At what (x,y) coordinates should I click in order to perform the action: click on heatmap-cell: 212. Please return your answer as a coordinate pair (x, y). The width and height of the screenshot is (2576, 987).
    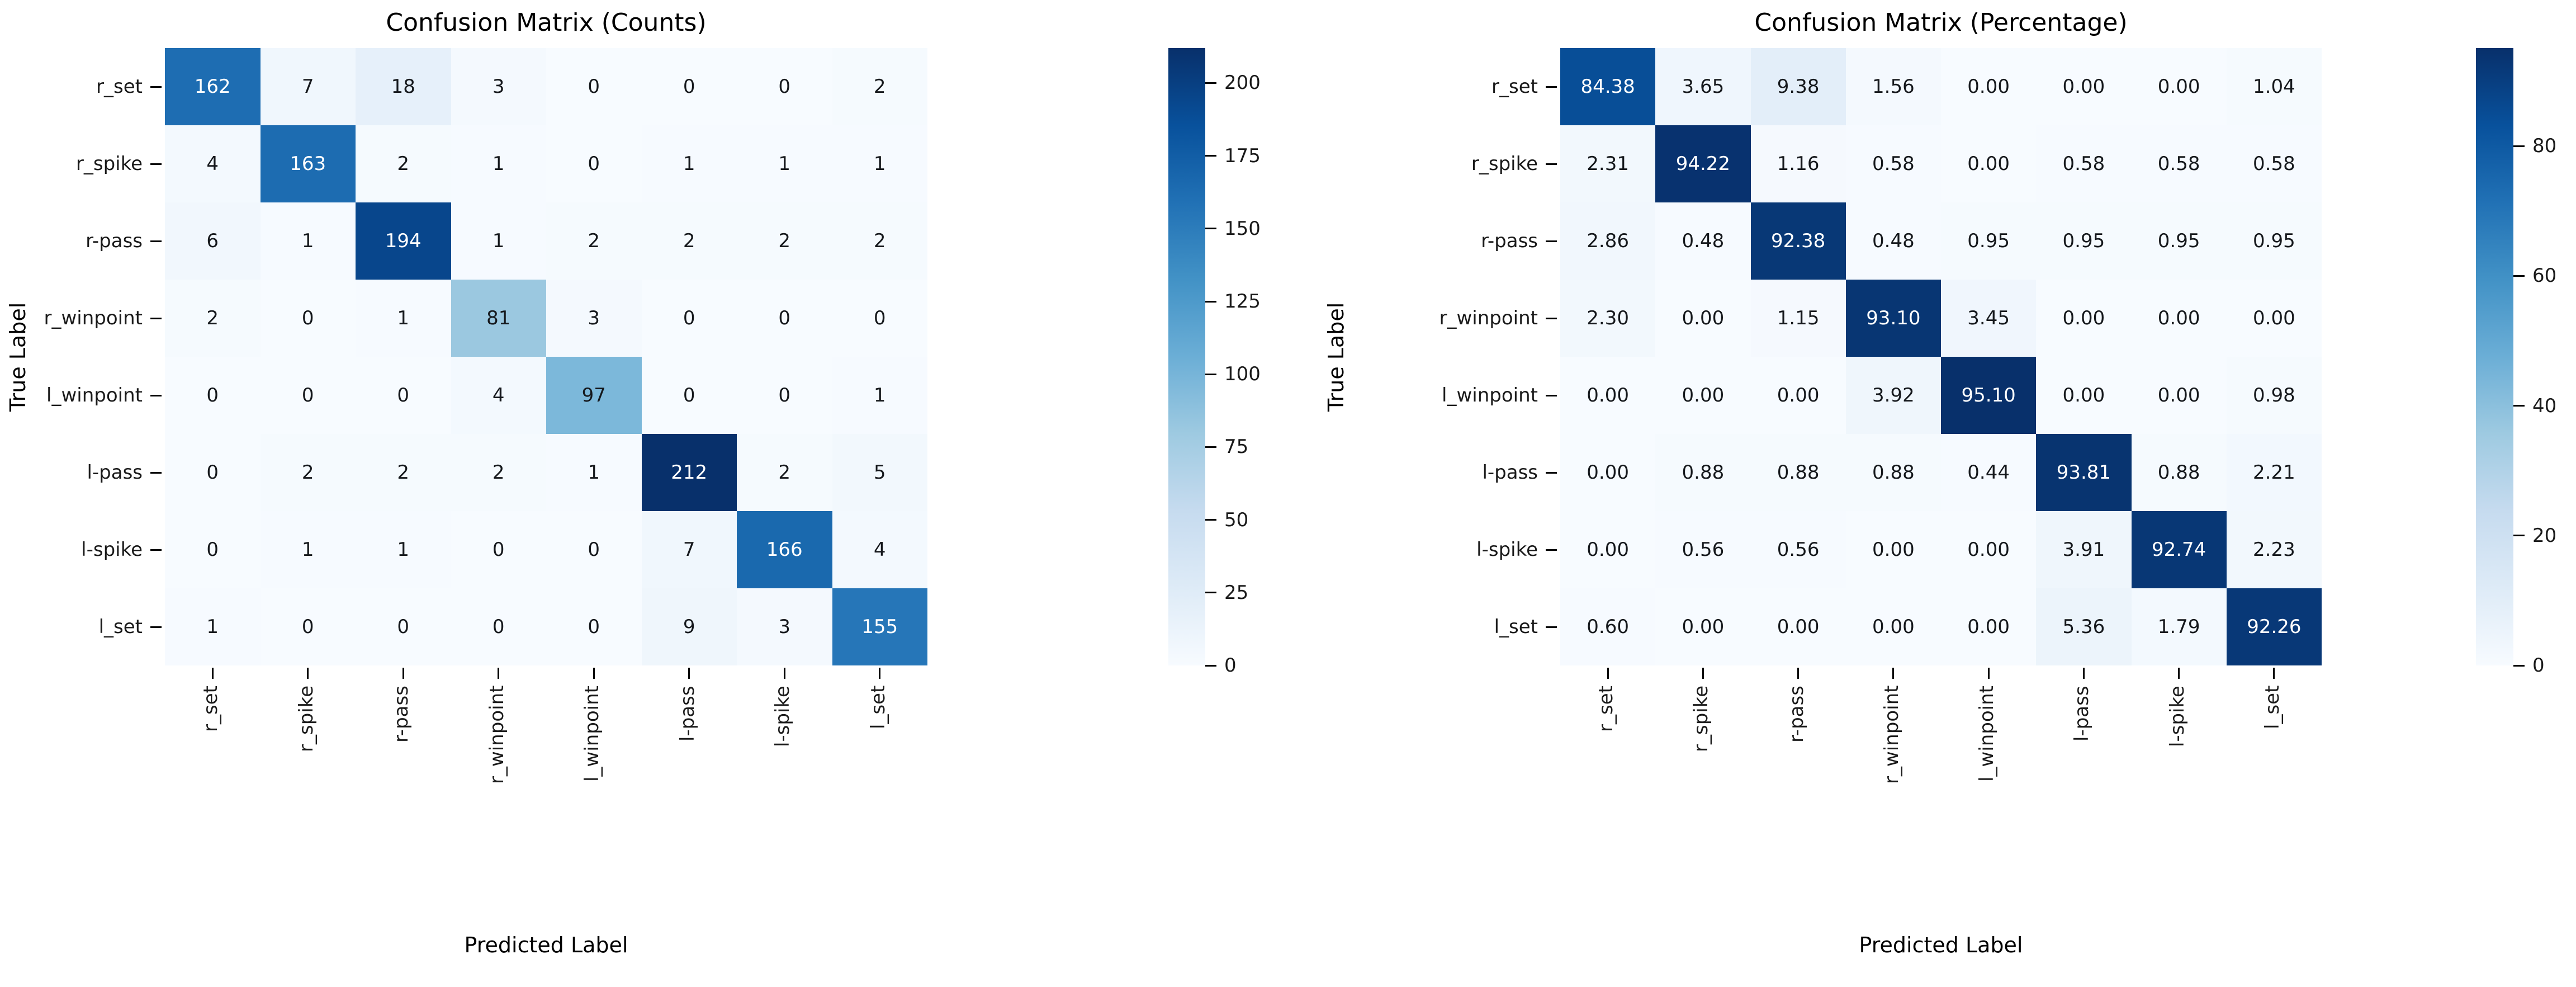
    Looking at the image, I should click on (689, 473).